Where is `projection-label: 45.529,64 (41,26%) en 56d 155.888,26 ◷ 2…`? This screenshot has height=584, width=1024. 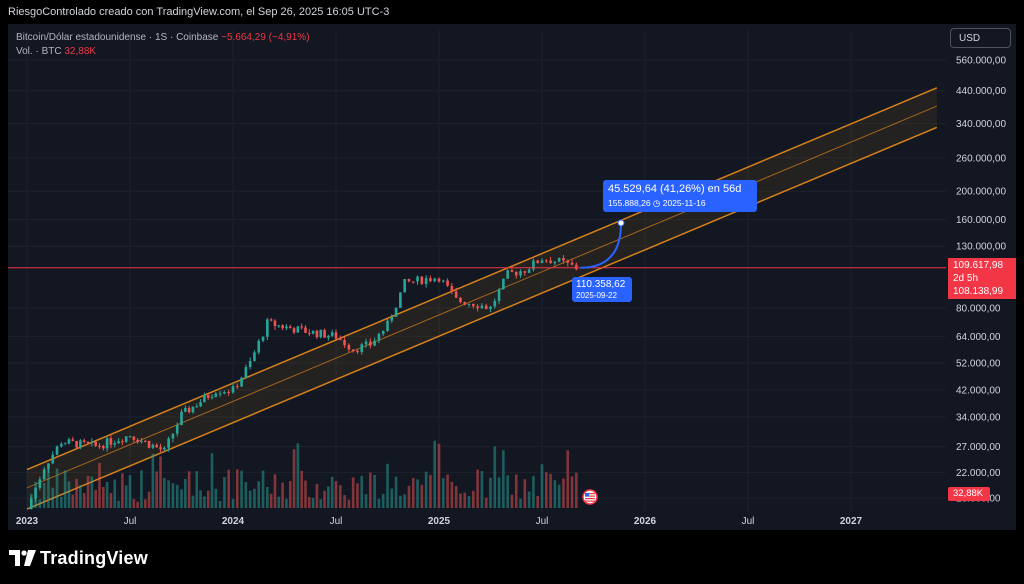 projection-label: 45.529,64 (41,26%) en 56d 155.888,26 ◷ 2… is located at coordinates (680, 196).